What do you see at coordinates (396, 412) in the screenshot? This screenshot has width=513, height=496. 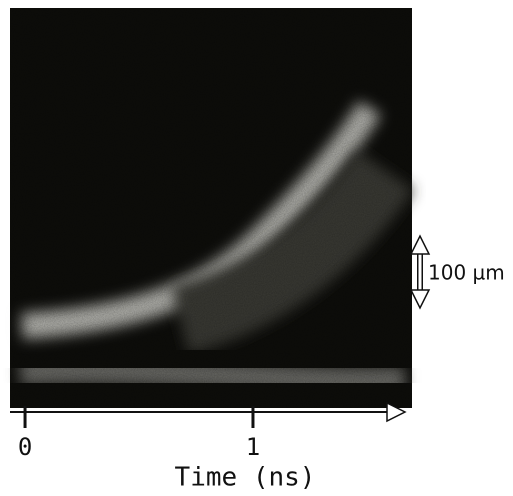 I see `x-axis-arrow` at bounding box center [396, 412].